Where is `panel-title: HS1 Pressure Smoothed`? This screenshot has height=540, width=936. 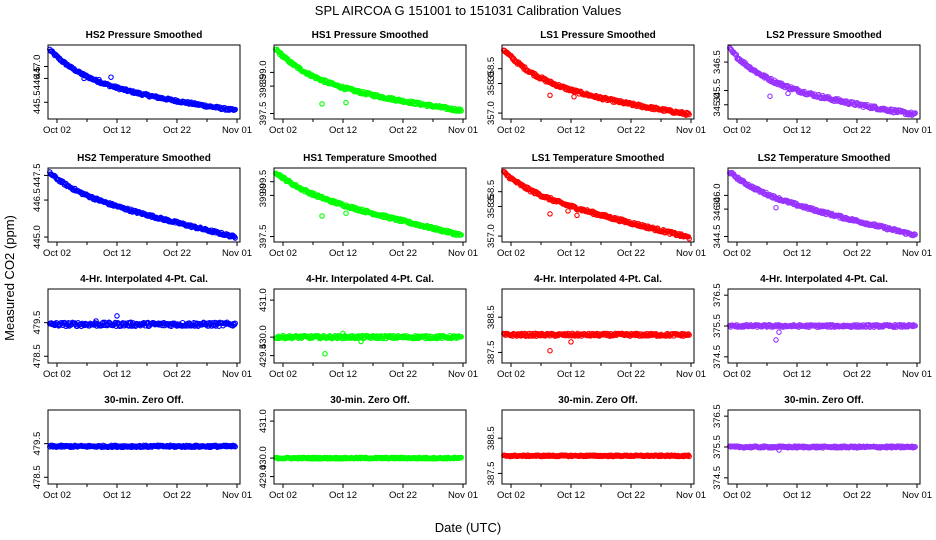 panel-title: HS1 Pressure Smoothed is located at coordinates (370, 35).